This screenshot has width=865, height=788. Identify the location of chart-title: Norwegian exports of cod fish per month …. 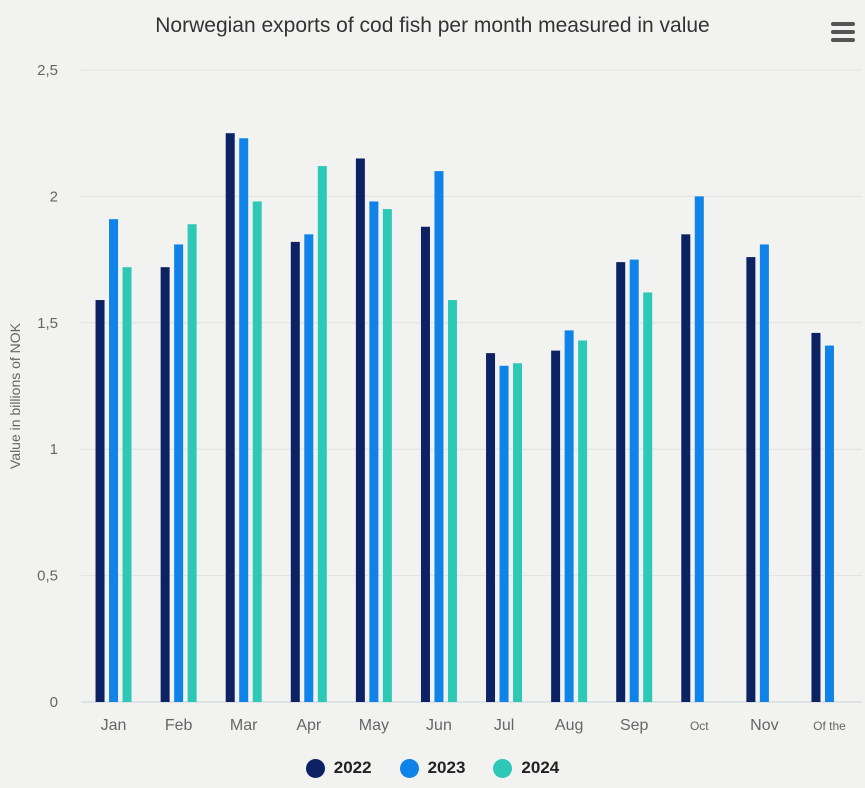
(432, 25).